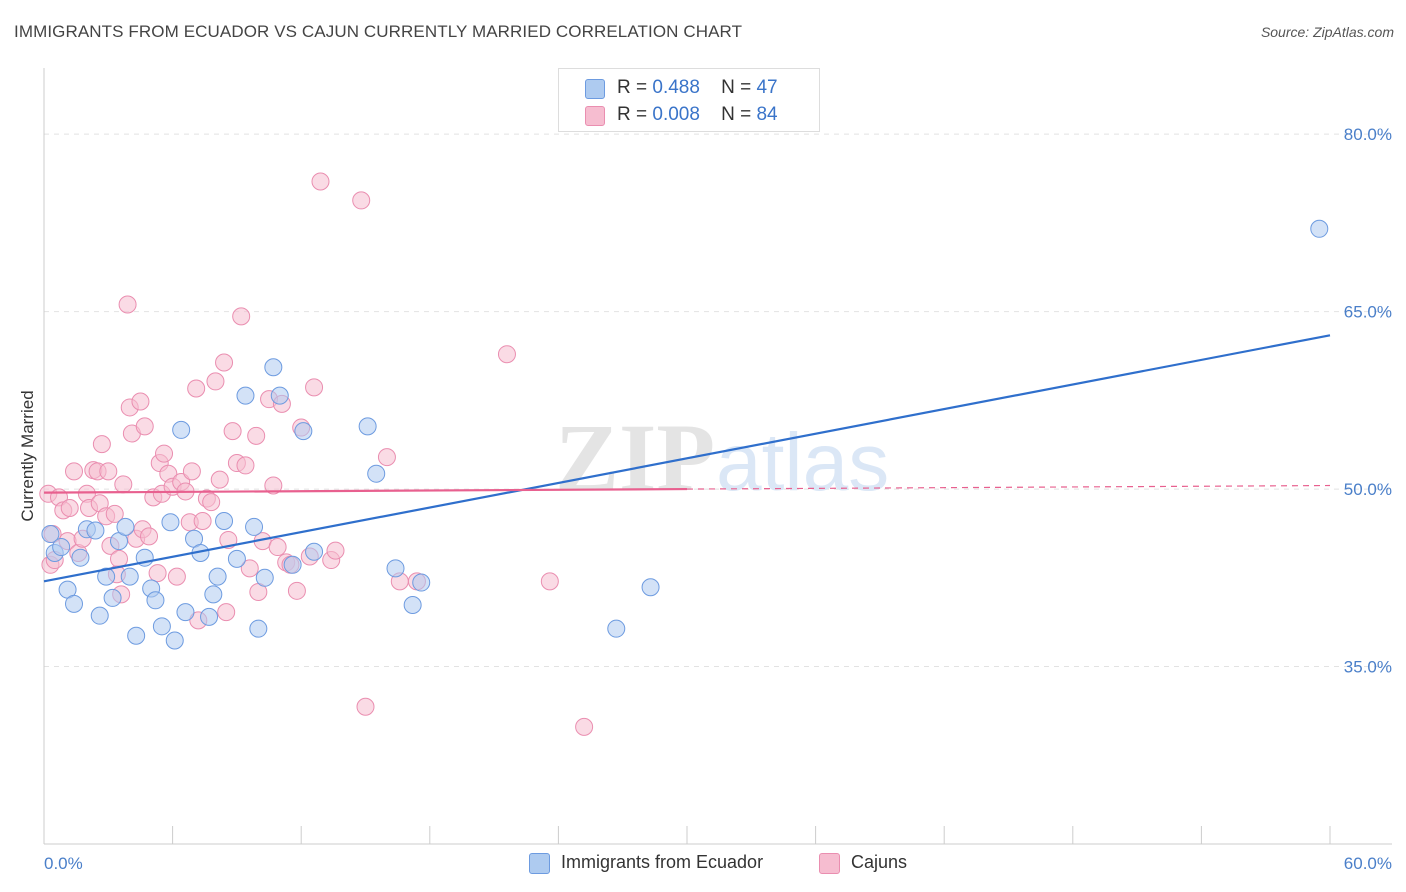  Describe the element at coordinates (767, 114) in the screenshot. I see `n-value-cajuns: 84` at that location.